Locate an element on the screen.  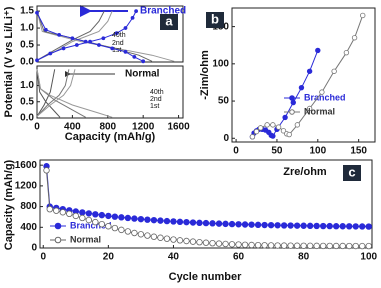
legend-marker is located at coordinates (292, 112).